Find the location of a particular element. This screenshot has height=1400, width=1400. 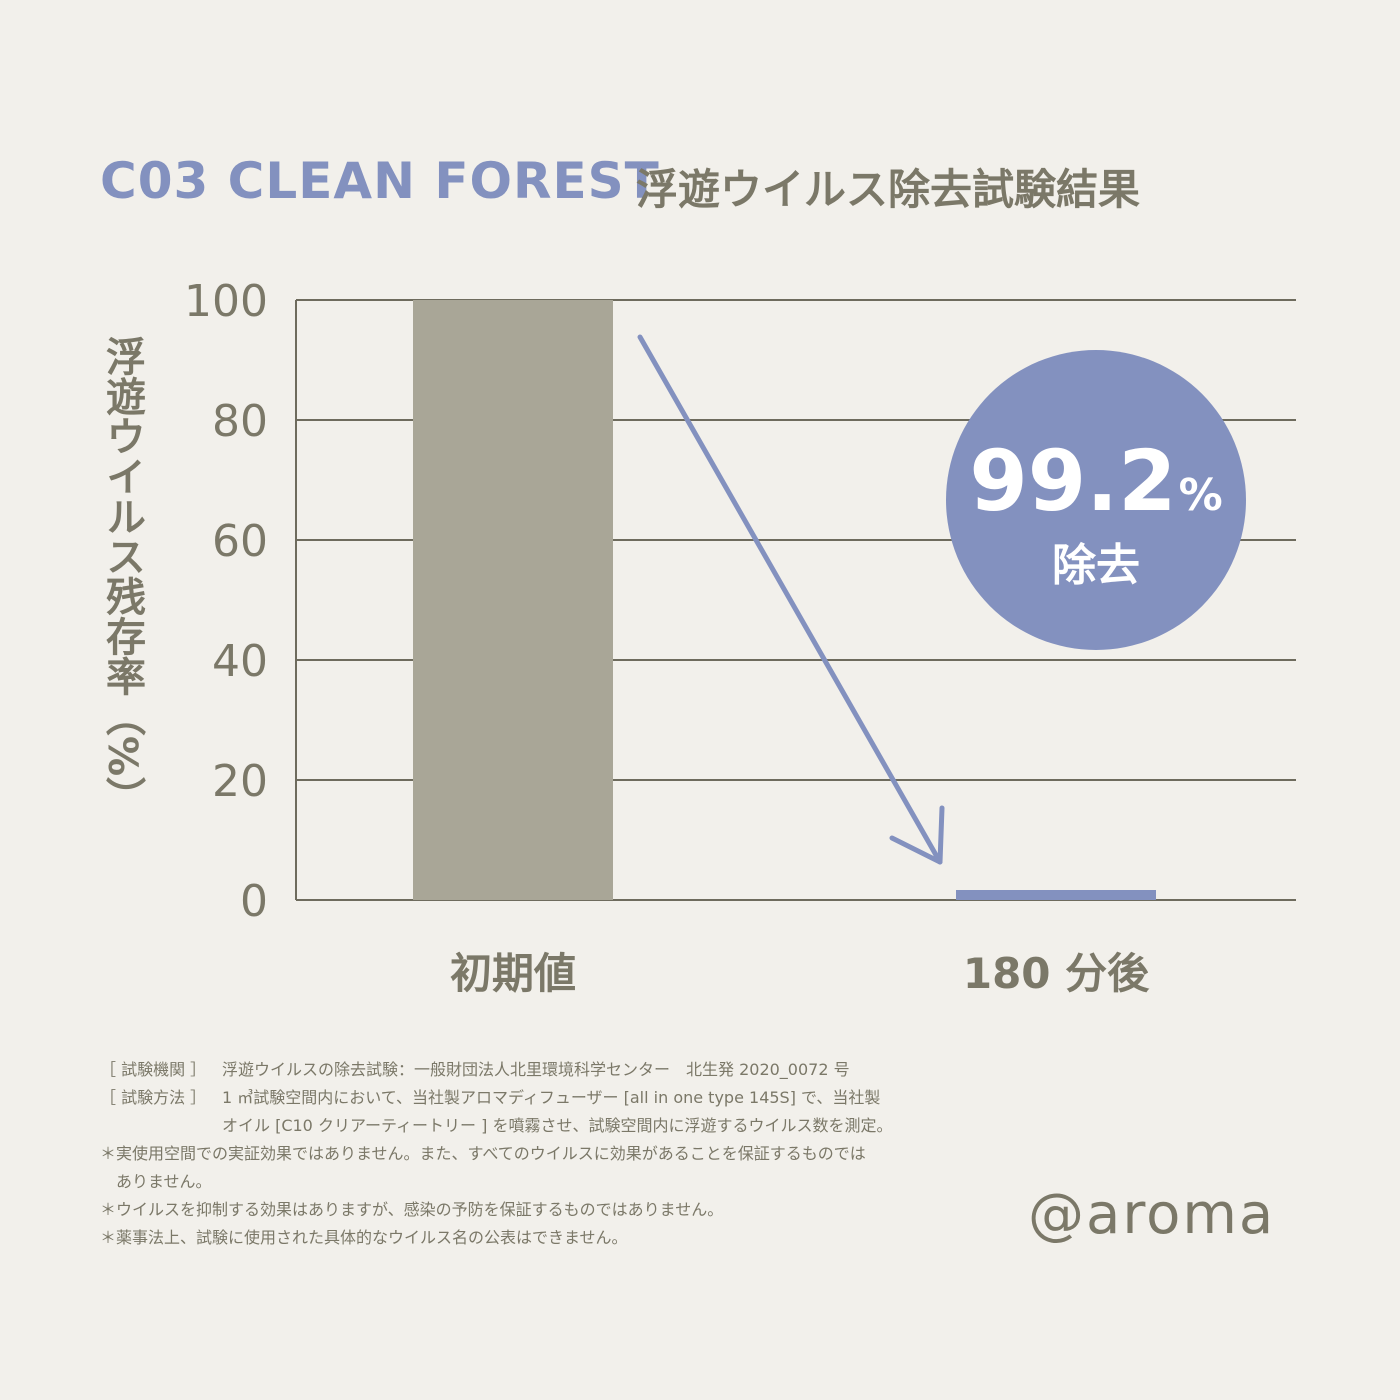

page-title: 浮遊ウイルス除去試験結果 is located at coordinates (888, 189).